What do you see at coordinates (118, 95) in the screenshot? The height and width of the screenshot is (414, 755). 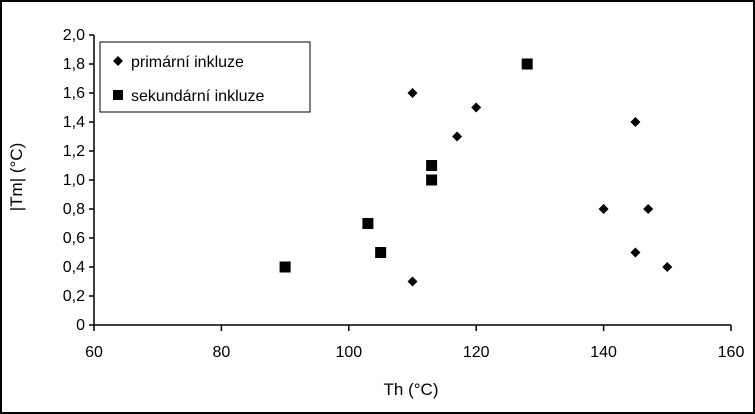 I see `legend-square-marker` at bounding box center [118, 95].